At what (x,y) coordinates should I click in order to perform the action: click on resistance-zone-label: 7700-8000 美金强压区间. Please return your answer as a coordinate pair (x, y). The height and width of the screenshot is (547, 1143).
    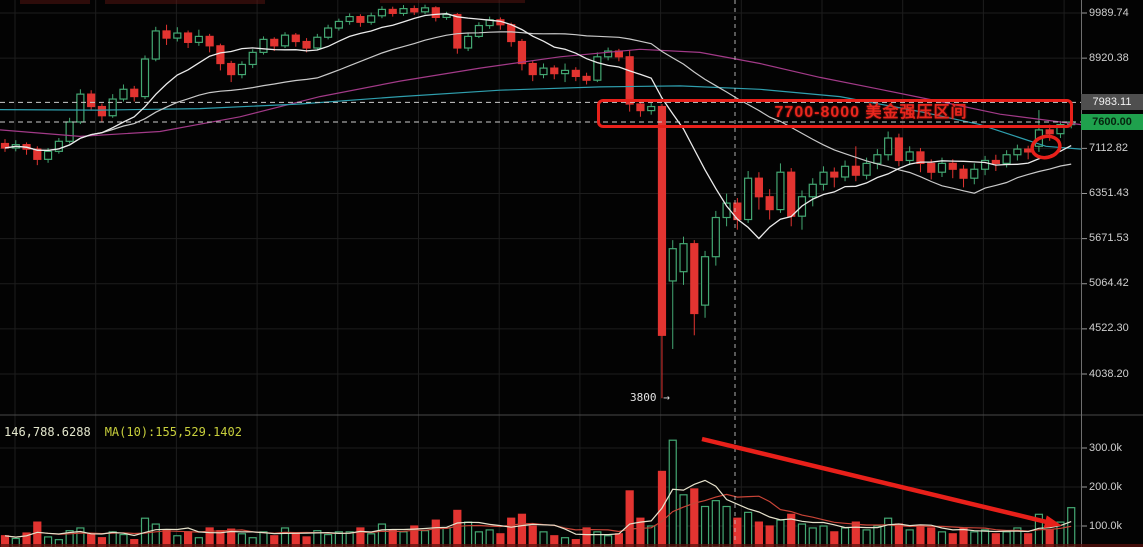
    Looking at the image, I should click on (871, 112).